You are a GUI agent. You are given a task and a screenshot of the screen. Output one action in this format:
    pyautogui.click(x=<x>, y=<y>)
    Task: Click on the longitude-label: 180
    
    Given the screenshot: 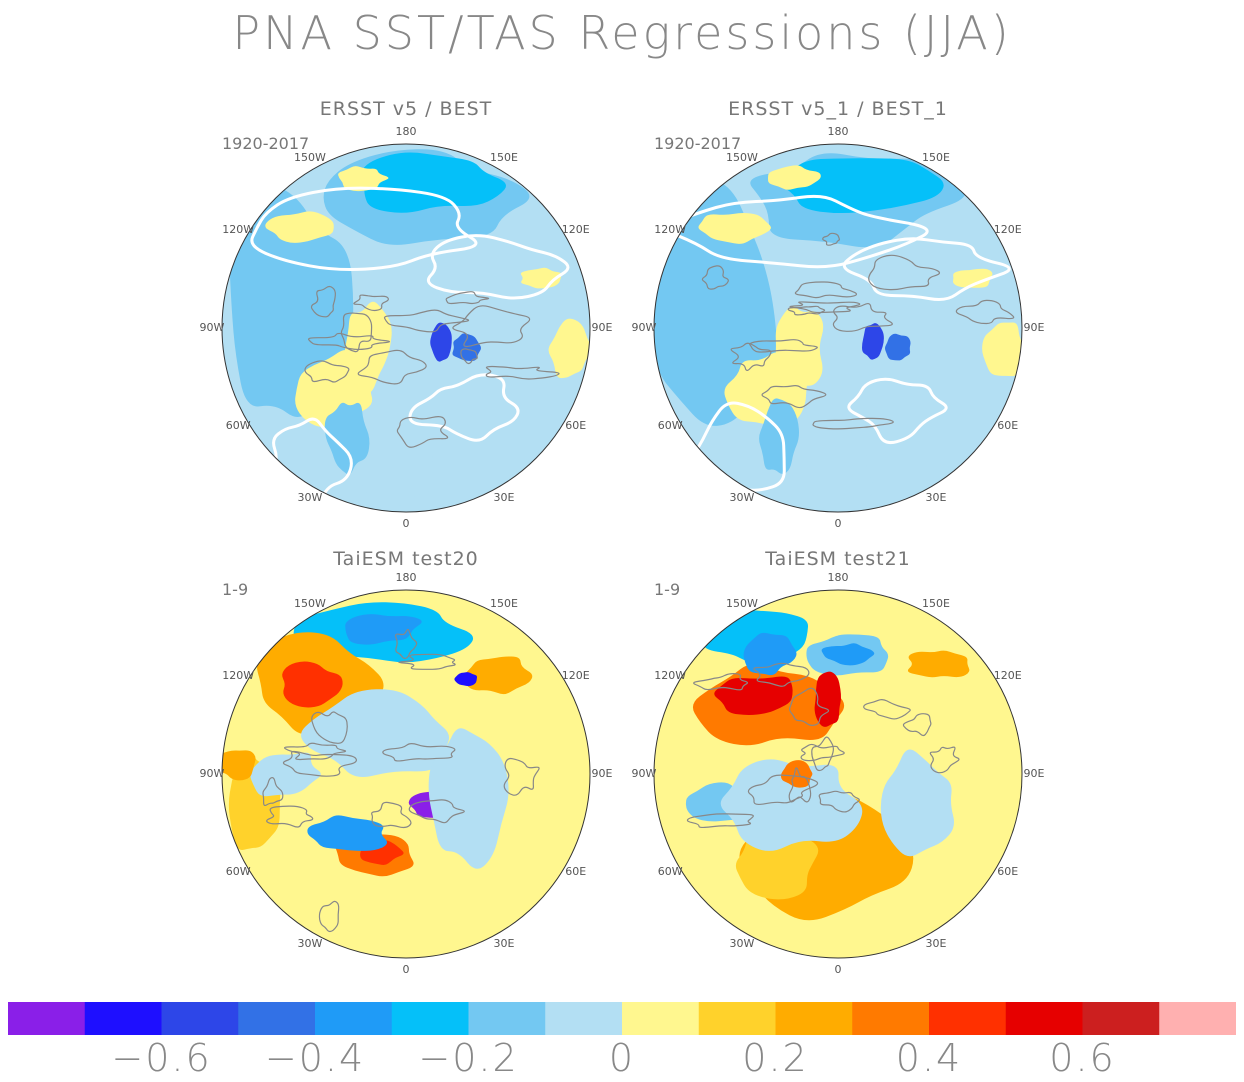 What is the action you would take?
    pyautogui.click(x=838, y=577)
    